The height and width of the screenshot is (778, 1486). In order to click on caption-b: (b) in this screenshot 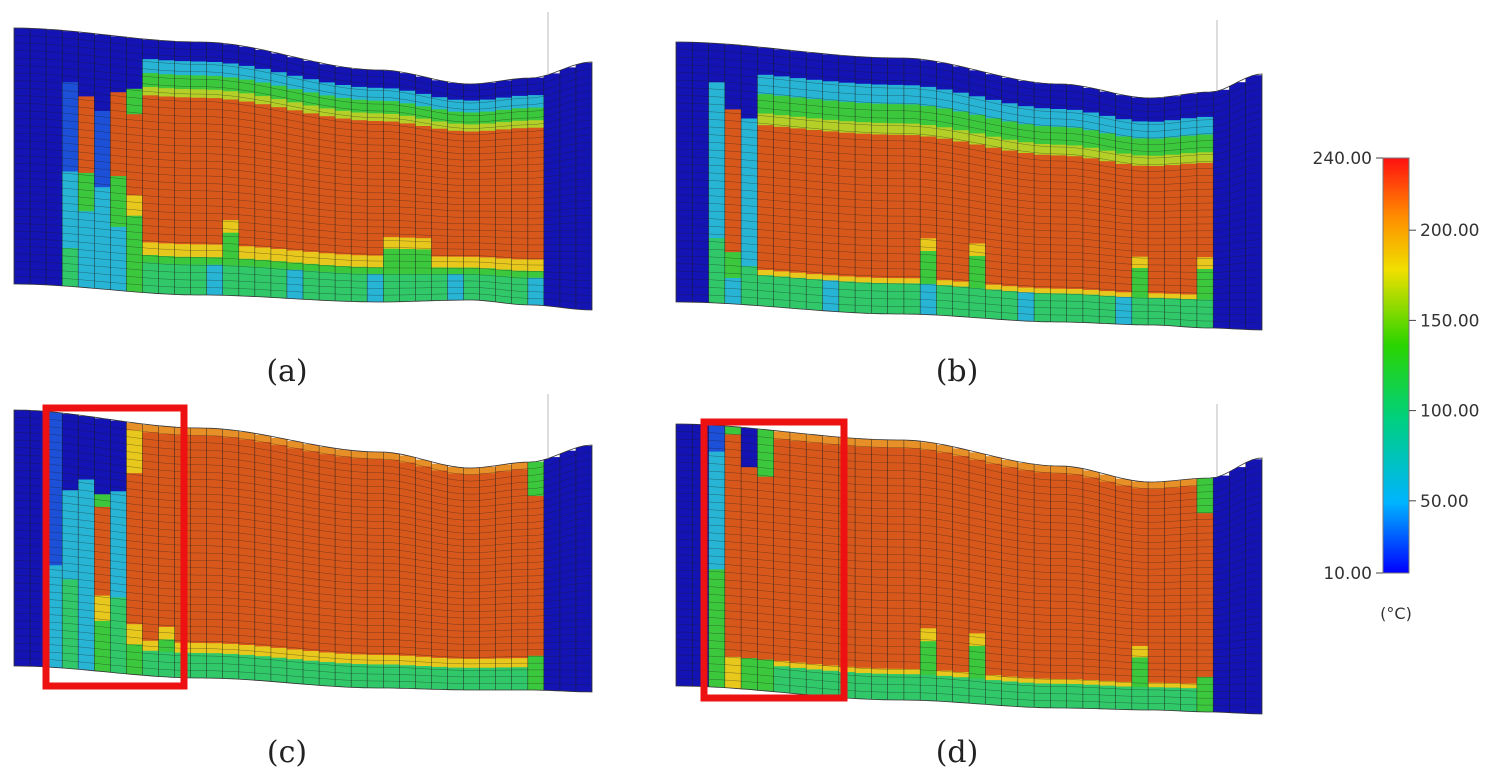, I will do `click(957, 371)`.